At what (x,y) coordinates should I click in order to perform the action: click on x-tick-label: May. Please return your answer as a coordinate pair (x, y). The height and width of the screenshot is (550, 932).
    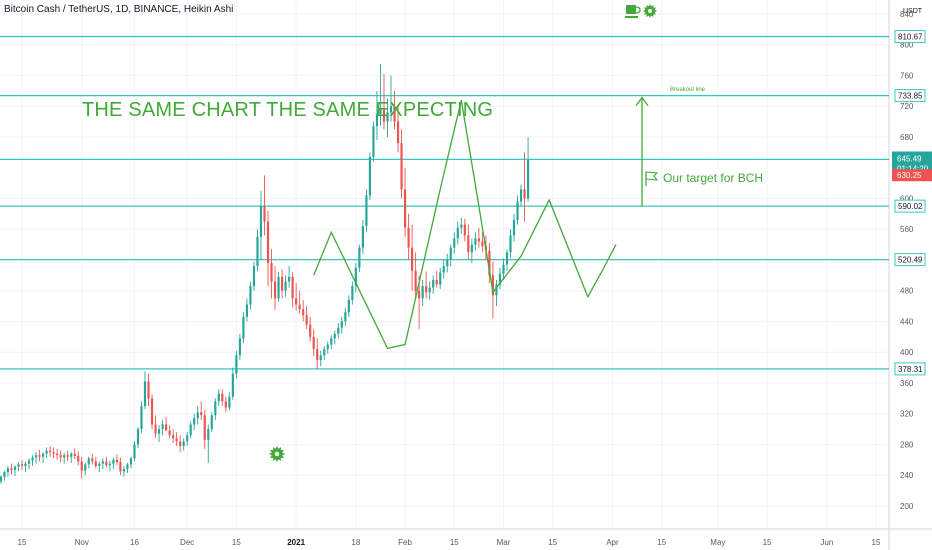
    Looking at the image, I should click on (717, 542).